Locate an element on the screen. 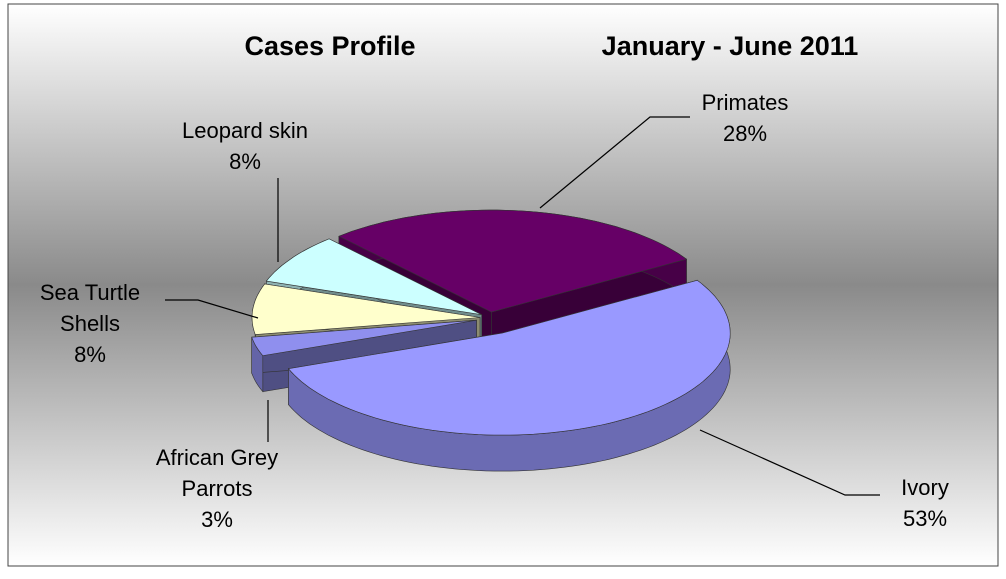  value-label: 3% is located at coordinates (217, 519).